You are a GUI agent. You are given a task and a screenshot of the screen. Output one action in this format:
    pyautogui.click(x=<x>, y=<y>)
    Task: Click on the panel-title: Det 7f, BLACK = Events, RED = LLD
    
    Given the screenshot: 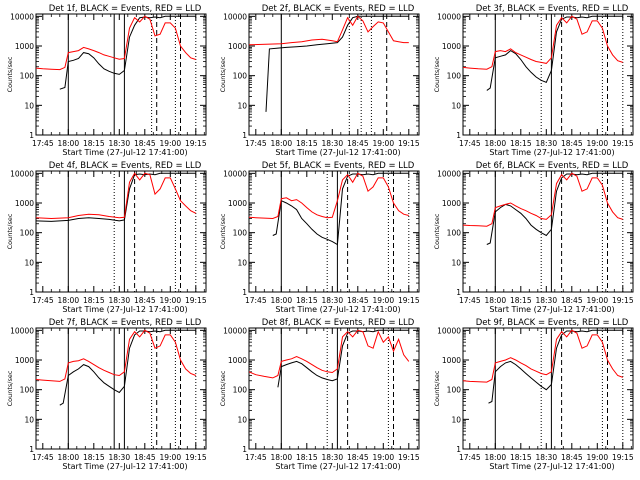 What is the action you would take?
    pyautogui.click(x=125, y=323)
    